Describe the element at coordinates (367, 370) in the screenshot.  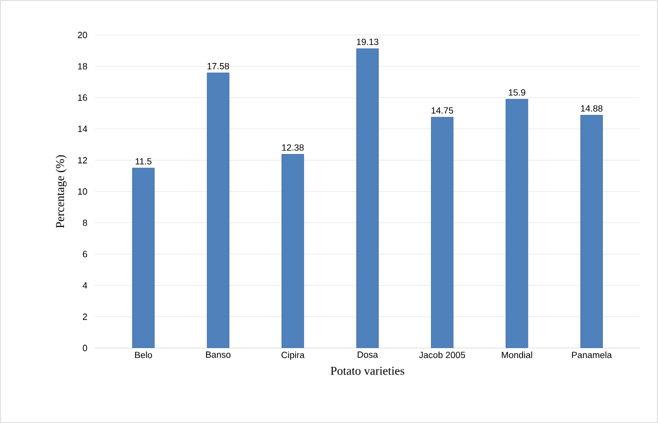
I see `x-axis-title: Potato varieties` at that location.